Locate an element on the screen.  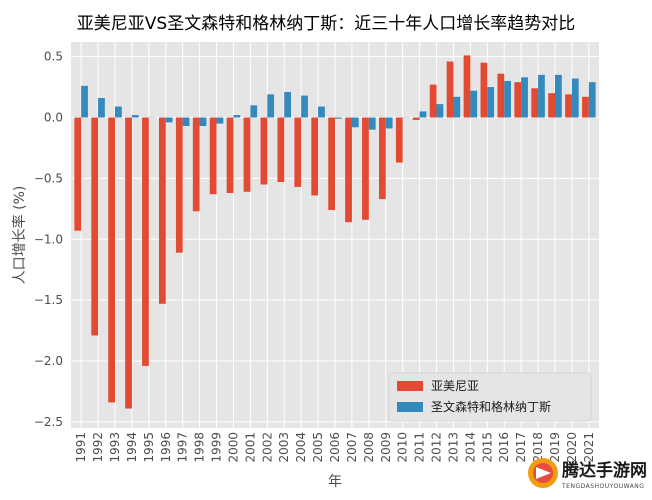
bar-svg-2019 is located at coordinates (558, 96).